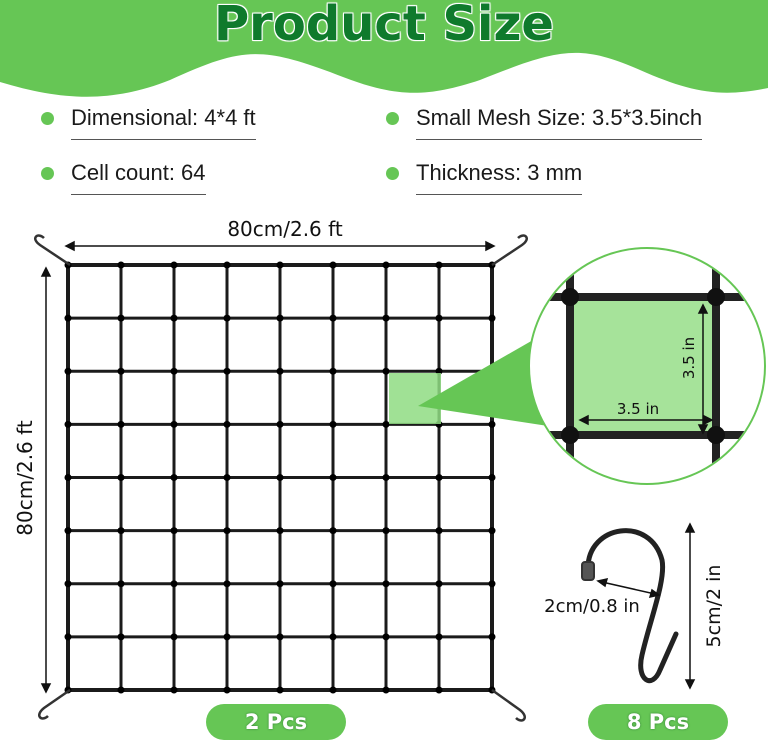 The image size is (768, 744). Describe the element at coordinates (280, 246) in the screenshot. I see `net-width-arrow` at that location.